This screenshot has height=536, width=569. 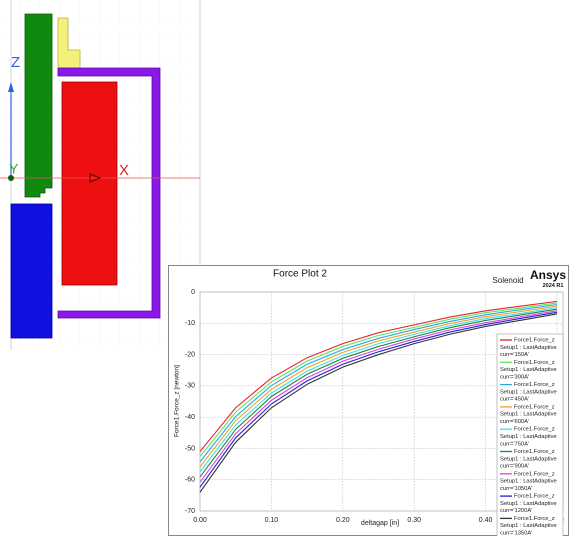 I want to click on y-tick-label: -40, so click(x=190, y=417).